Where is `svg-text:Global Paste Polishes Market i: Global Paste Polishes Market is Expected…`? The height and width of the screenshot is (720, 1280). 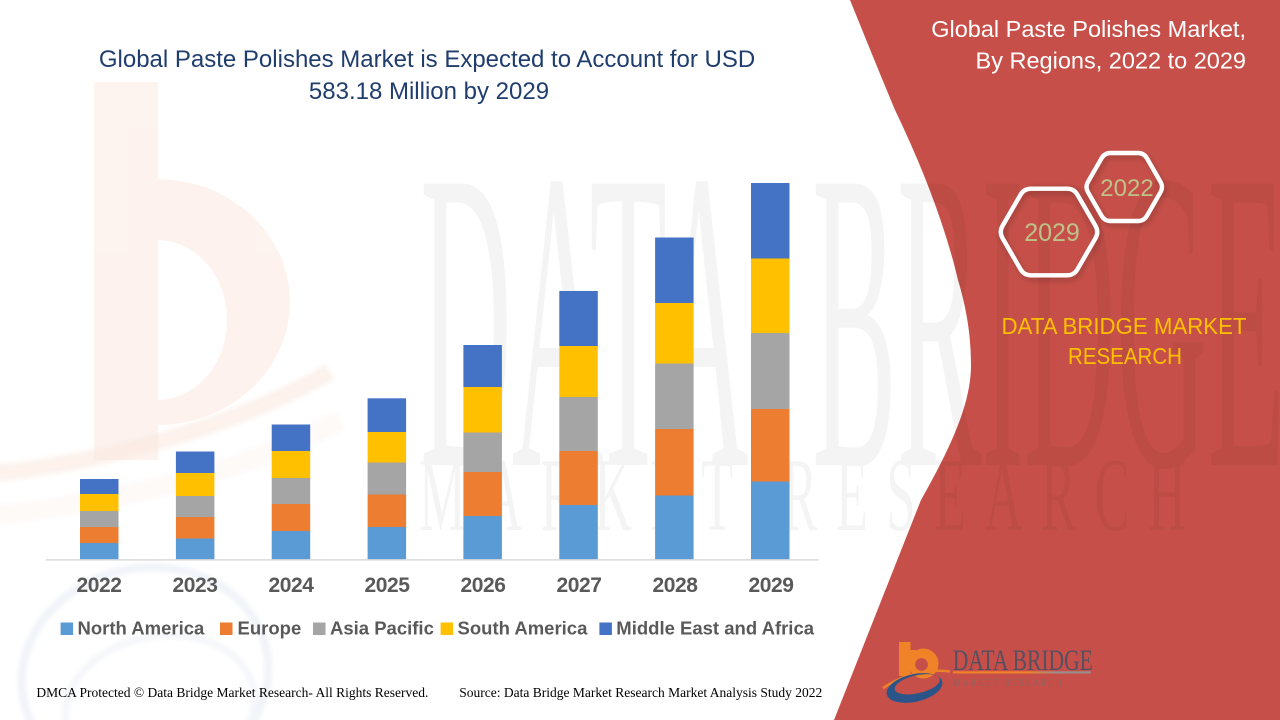
svg-text:Global Paste Polishes Market i: Global Paste Polishes Market is Expected… is located at coordinates (427, 59).